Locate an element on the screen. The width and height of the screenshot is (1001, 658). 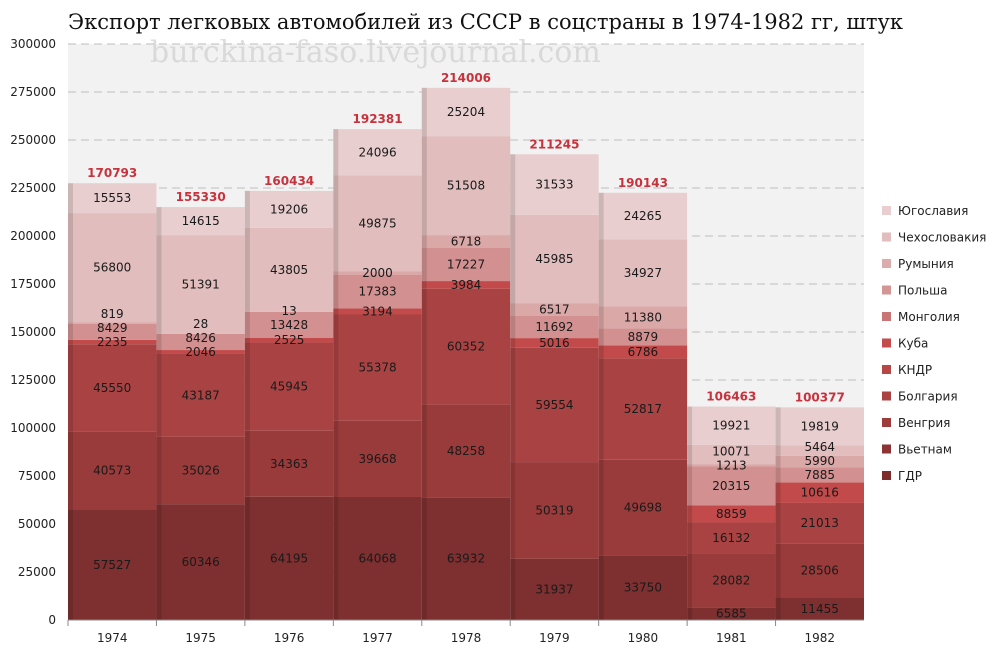
data-label: 57527 is located at coordinates (112, 565).